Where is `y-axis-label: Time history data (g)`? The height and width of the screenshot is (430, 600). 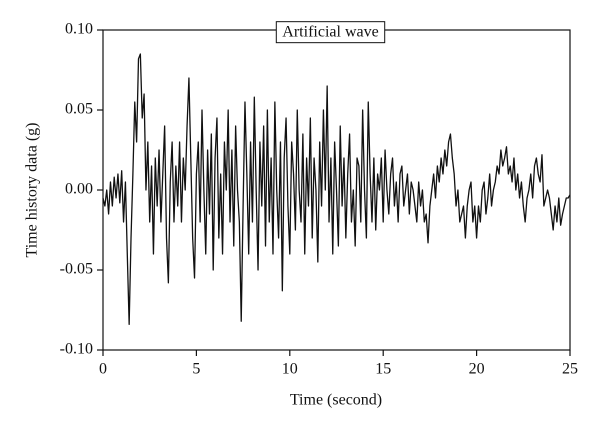 y-axis-label: Time history data (g) is located at coordinates (32, 190).